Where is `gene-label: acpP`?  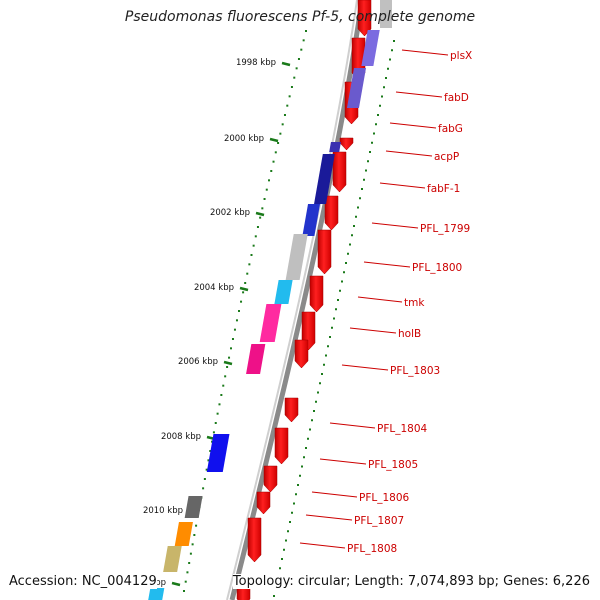 gene-label: acpP is located at coordinates (446, 157).